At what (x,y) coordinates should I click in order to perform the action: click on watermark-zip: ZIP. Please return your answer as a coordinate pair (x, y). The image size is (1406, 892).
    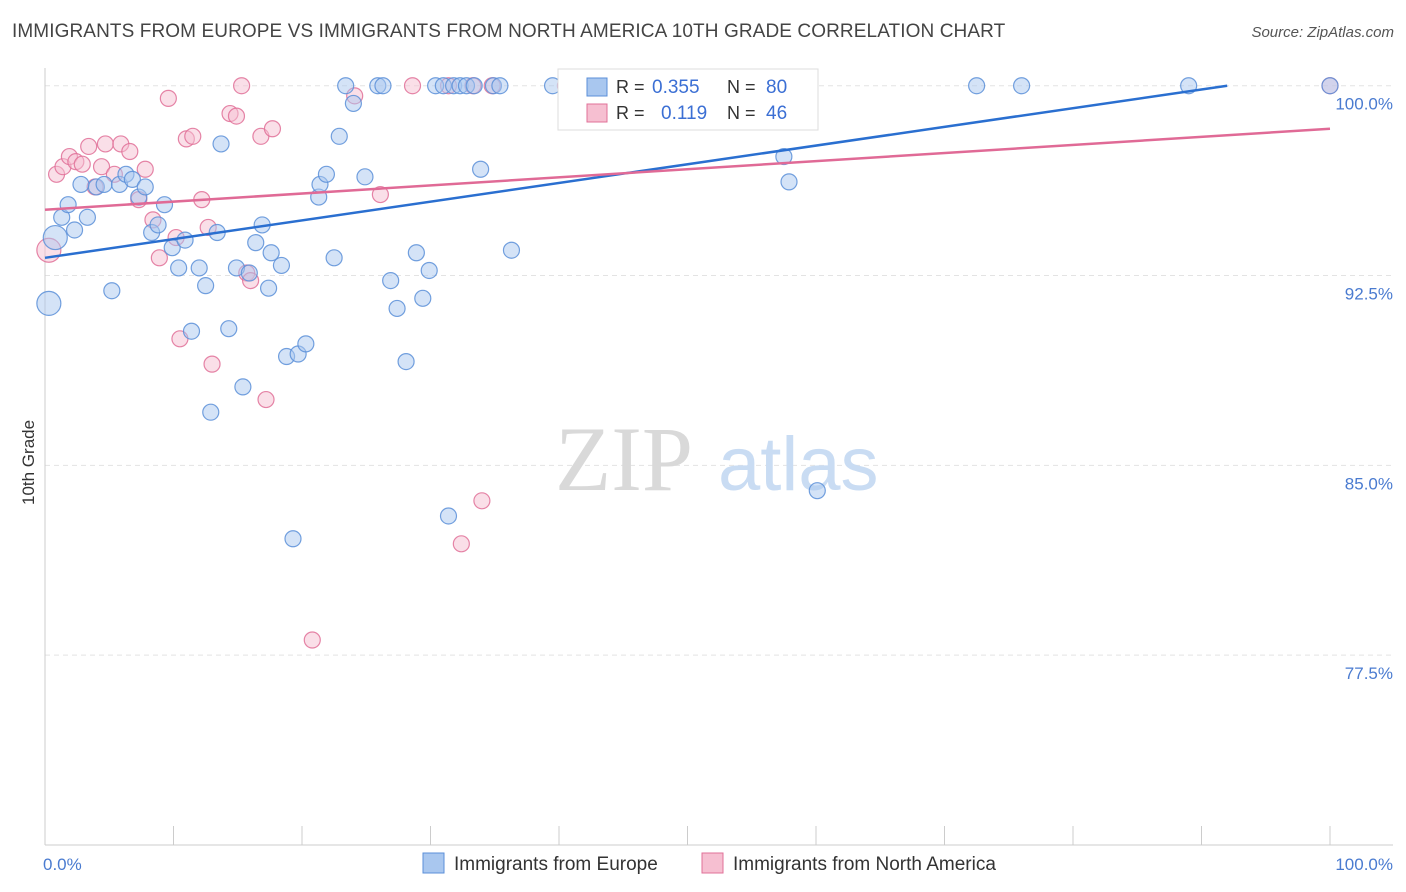
    Looking at the image, I should click on (624, 459).